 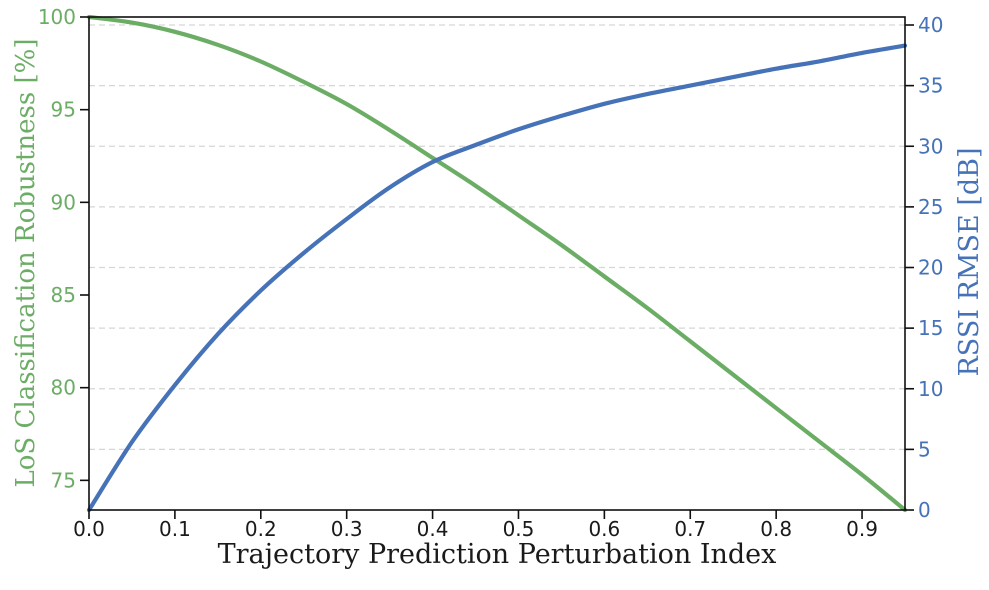 I want to click on x-tick-label: 0.2, so click(x=261, y=529).